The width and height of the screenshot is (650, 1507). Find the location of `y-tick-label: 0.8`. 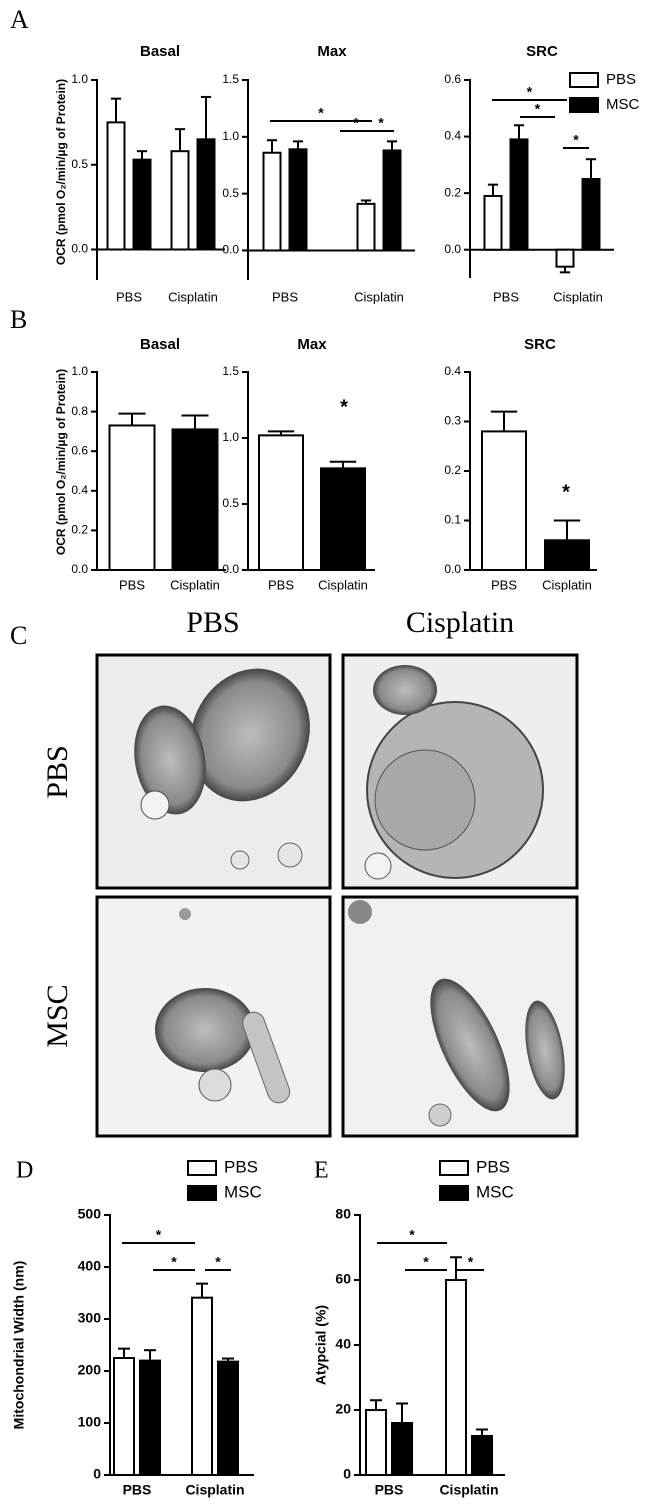

y-tick-label: 0.8 is located at coordinates (79, 411).